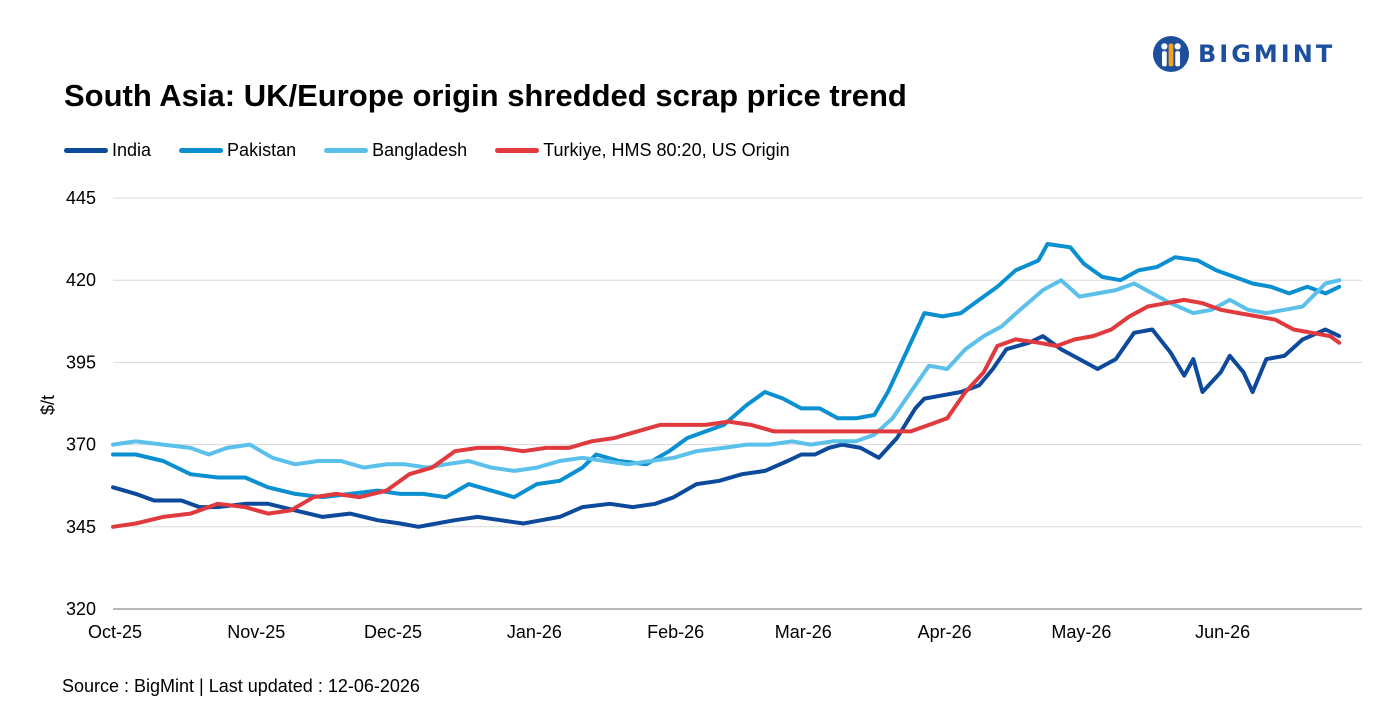 The height and width of the screenshot is (708, 1398). What do you see at coordinates (534, 632) in the screenshot?
I see `x-tick-label: Jan-26` at bounding box center [534, 632].